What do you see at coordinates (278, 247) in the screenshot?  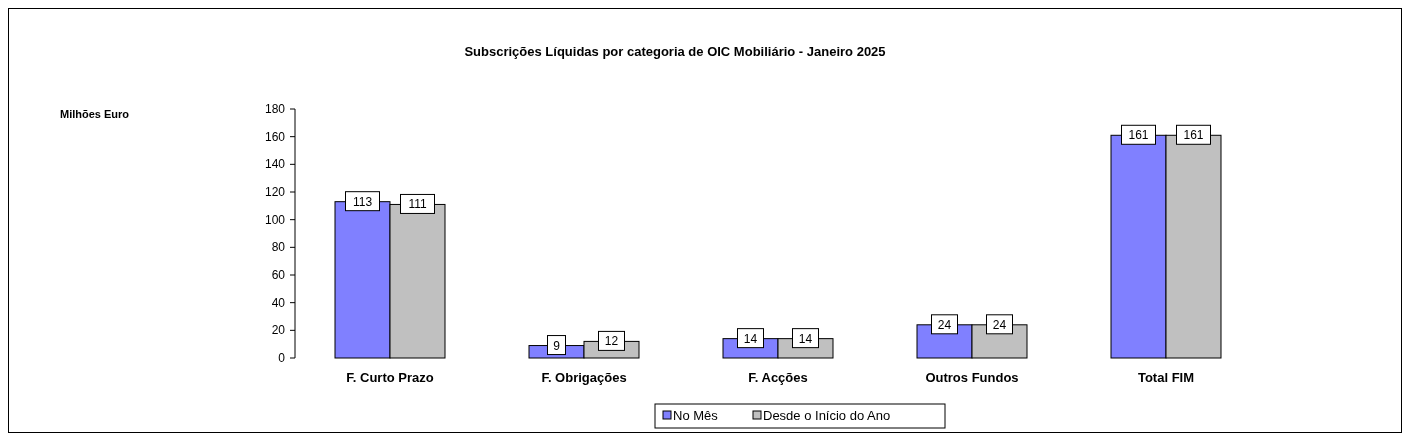 I see `y-tick-label: 80` at bounding box center [278, 247].